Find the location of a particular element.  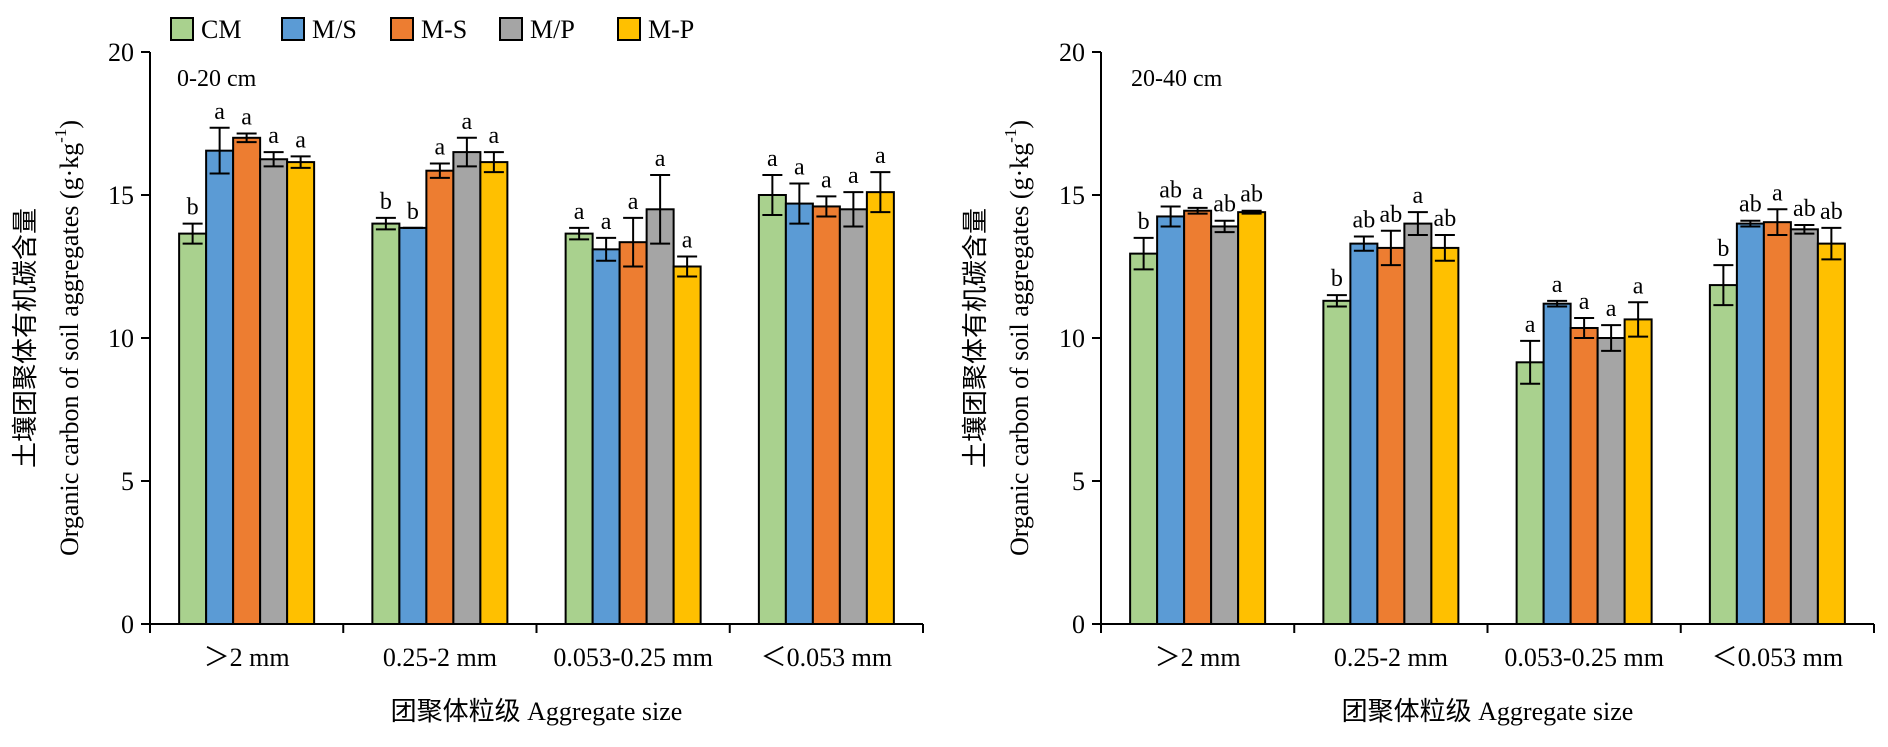

legend-item: M-P is located at coordinates (655, 29).